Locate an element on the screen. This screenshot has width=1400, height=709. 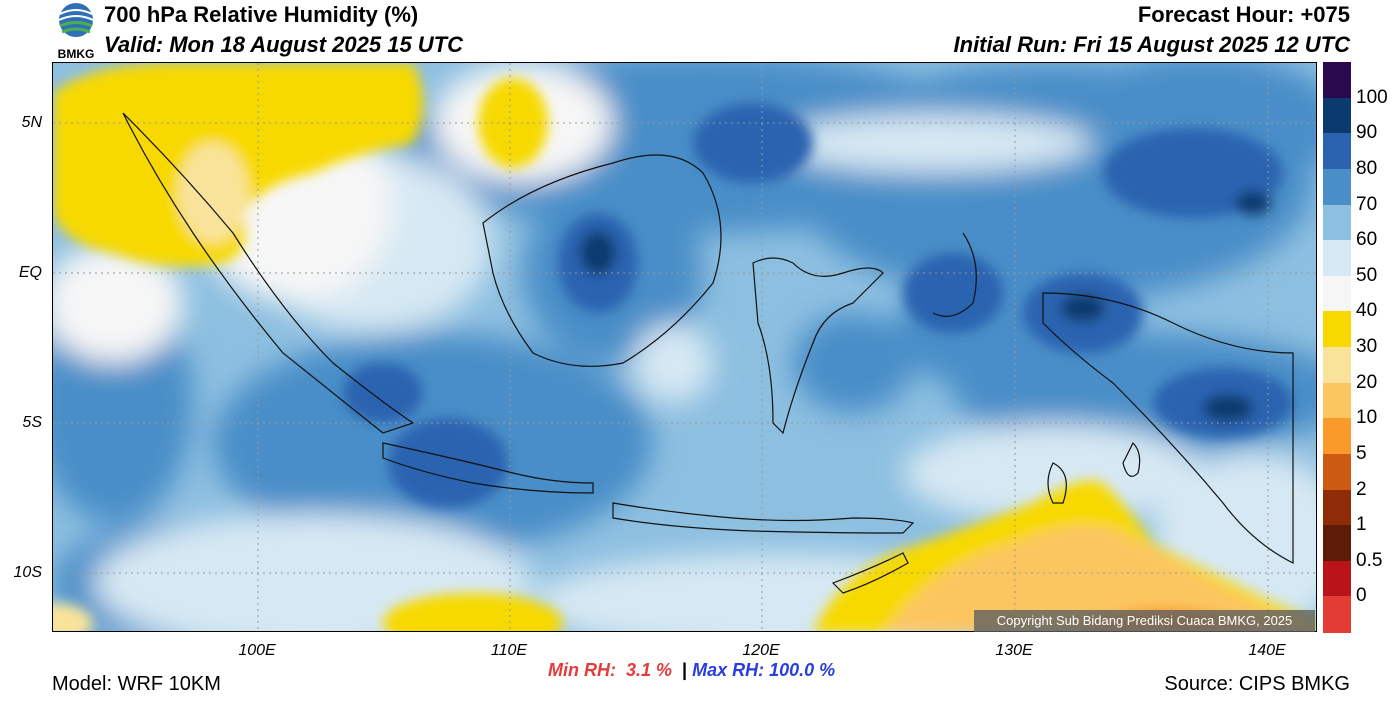
colorbar-label: 80 is located at coordinates (1367, 168).